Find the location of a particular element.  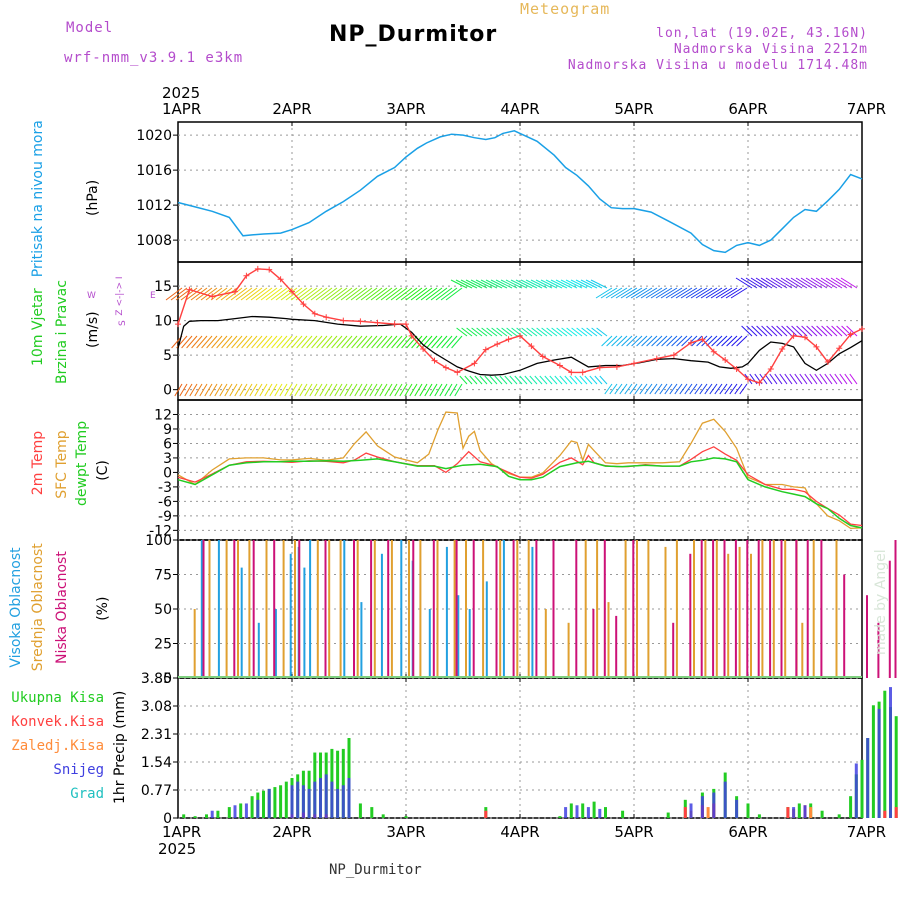

y-tick-label: 5 is located at coordinates (167, 356).